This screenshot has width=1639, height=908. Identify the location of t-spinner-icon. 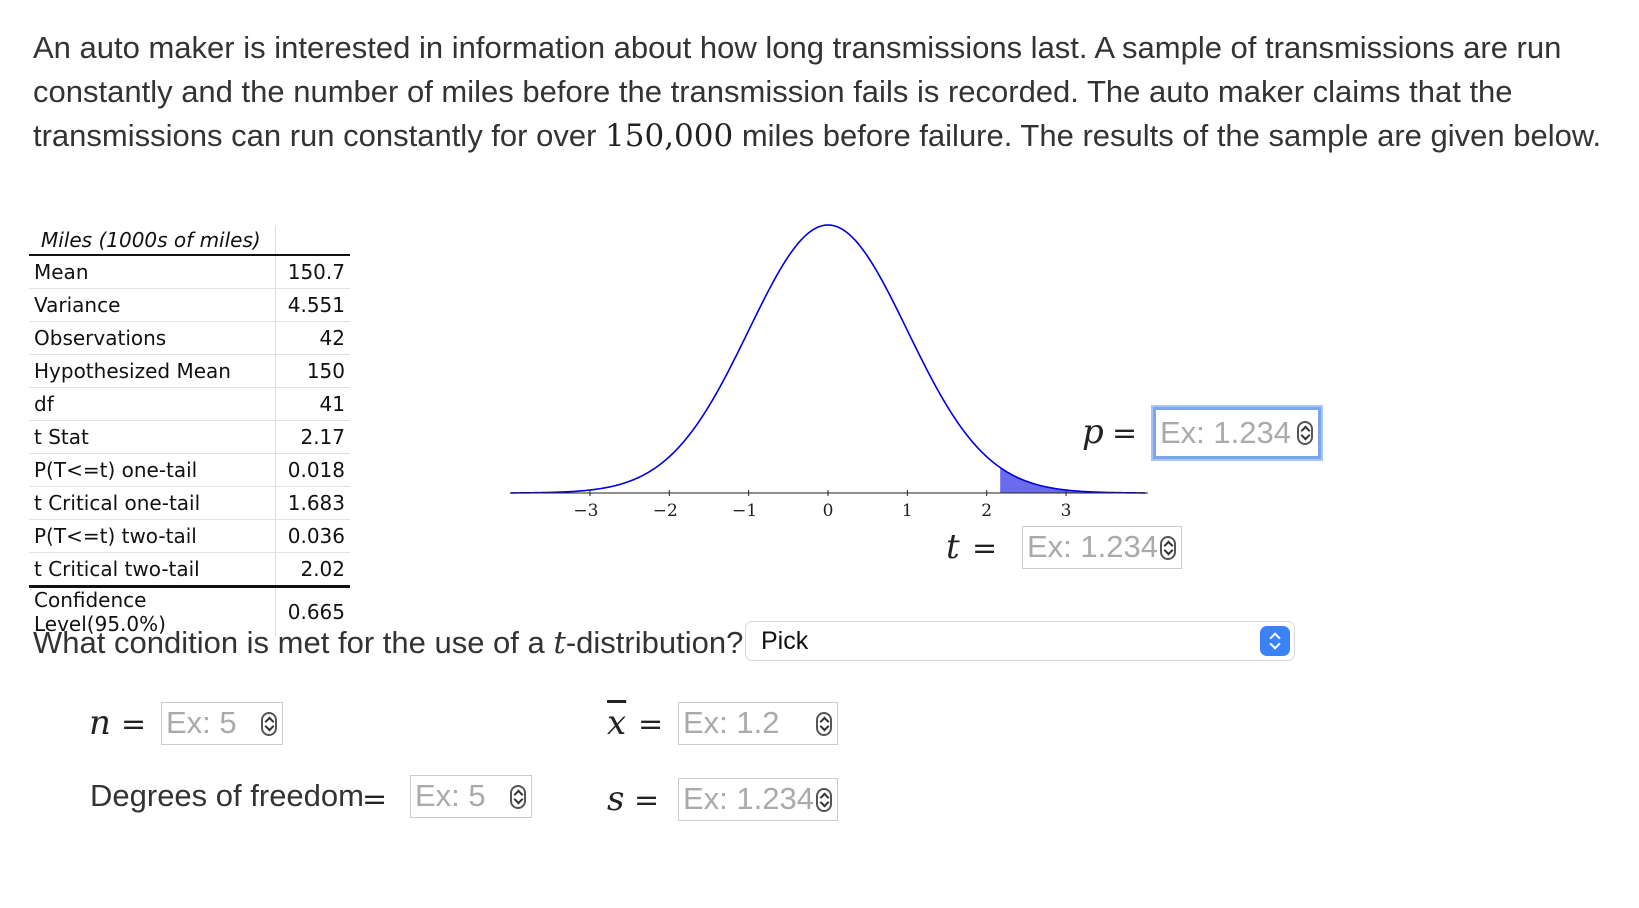
(1168, 547).